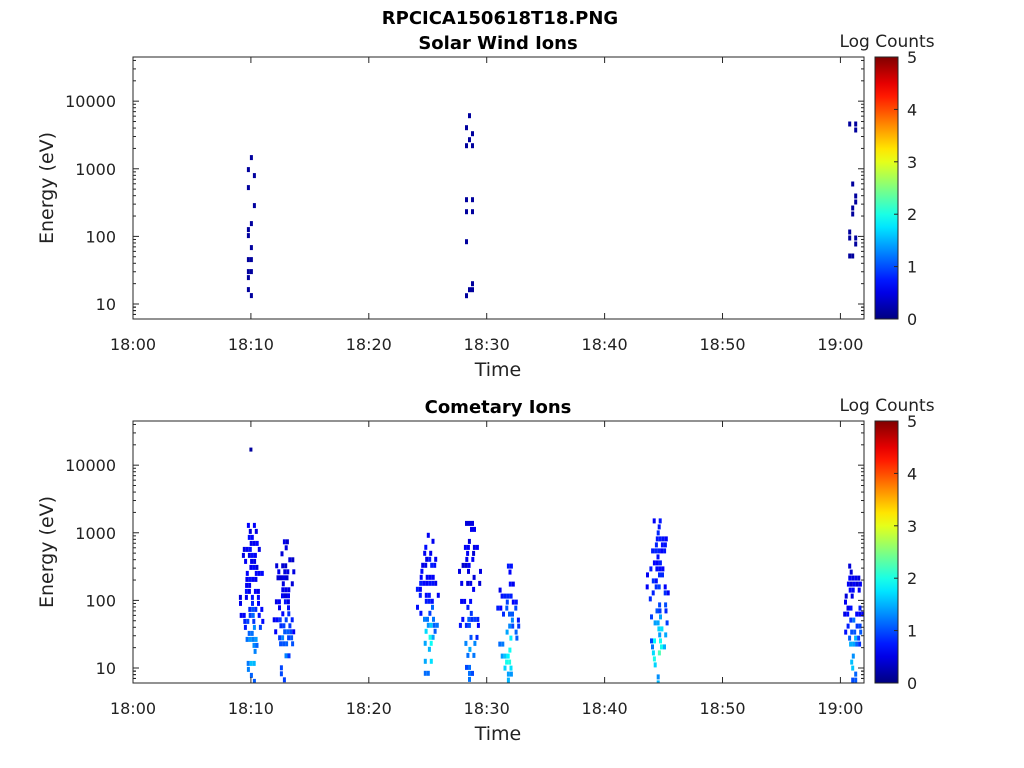 The image size is (1024, 768). I want to click on cometary-colorbar-label: Log Counts, so click(886, 406).